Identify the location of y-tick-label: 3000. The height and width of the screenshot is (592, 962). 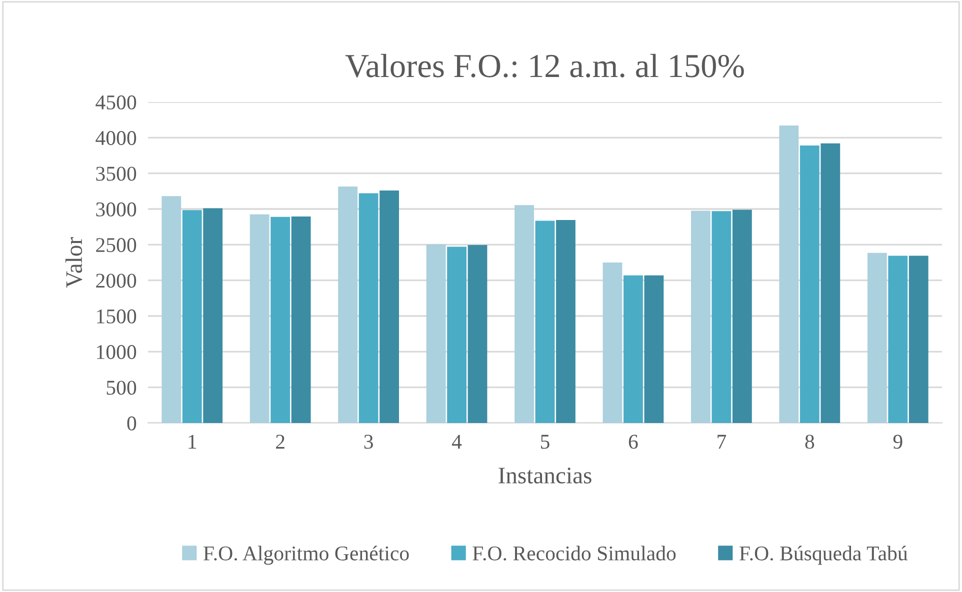
(116, 209).